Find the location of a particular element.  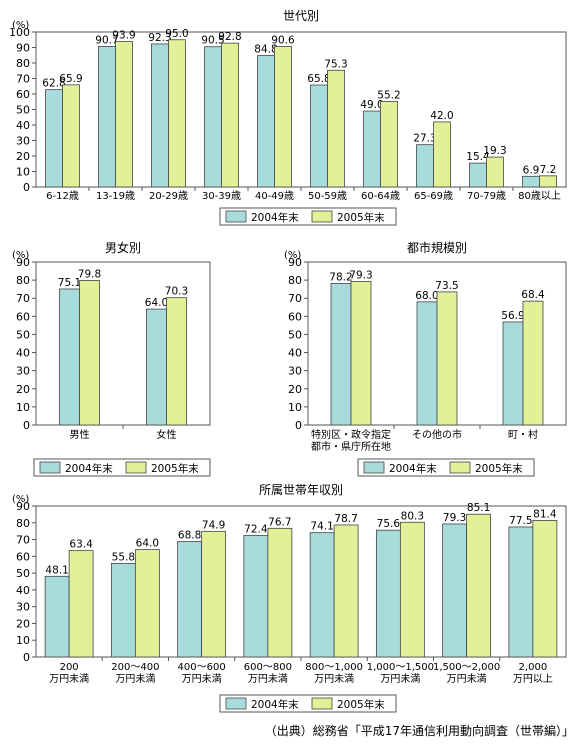

x-tick-label: 町・村 is located at coordinates (523, 434).